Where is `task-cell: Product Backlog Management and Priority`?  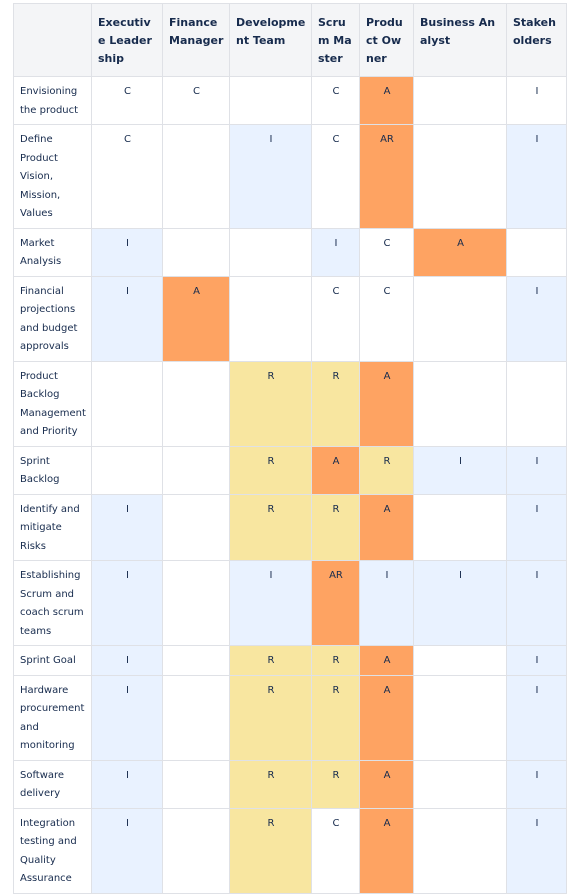
task-cell: Product Backlog Management and Priority is located at coordinates (52, 403).